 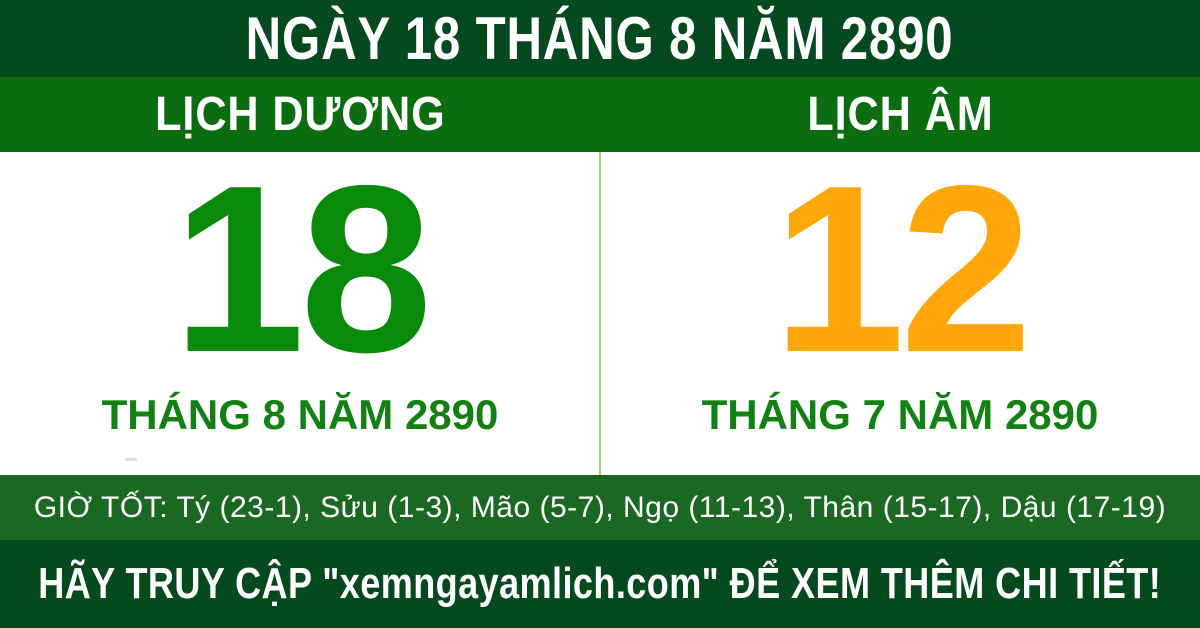 I want to click on panel-divider, so click(x=600, y=313).